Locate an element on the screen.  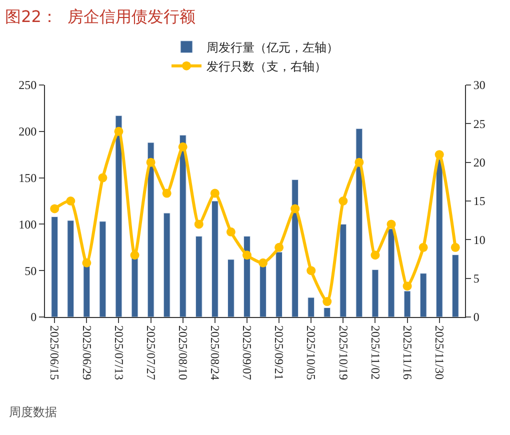
y-tick-label: 100 is located at coordinates (27, 224).